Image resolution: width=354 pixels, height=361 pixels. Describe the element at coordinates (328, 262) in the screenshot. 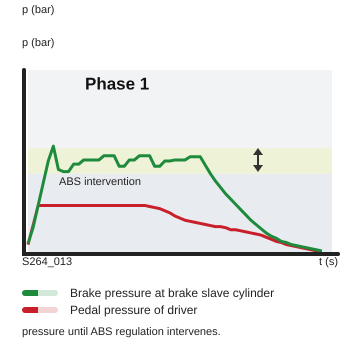

I see `x-axis-title: t (s)` at that location.